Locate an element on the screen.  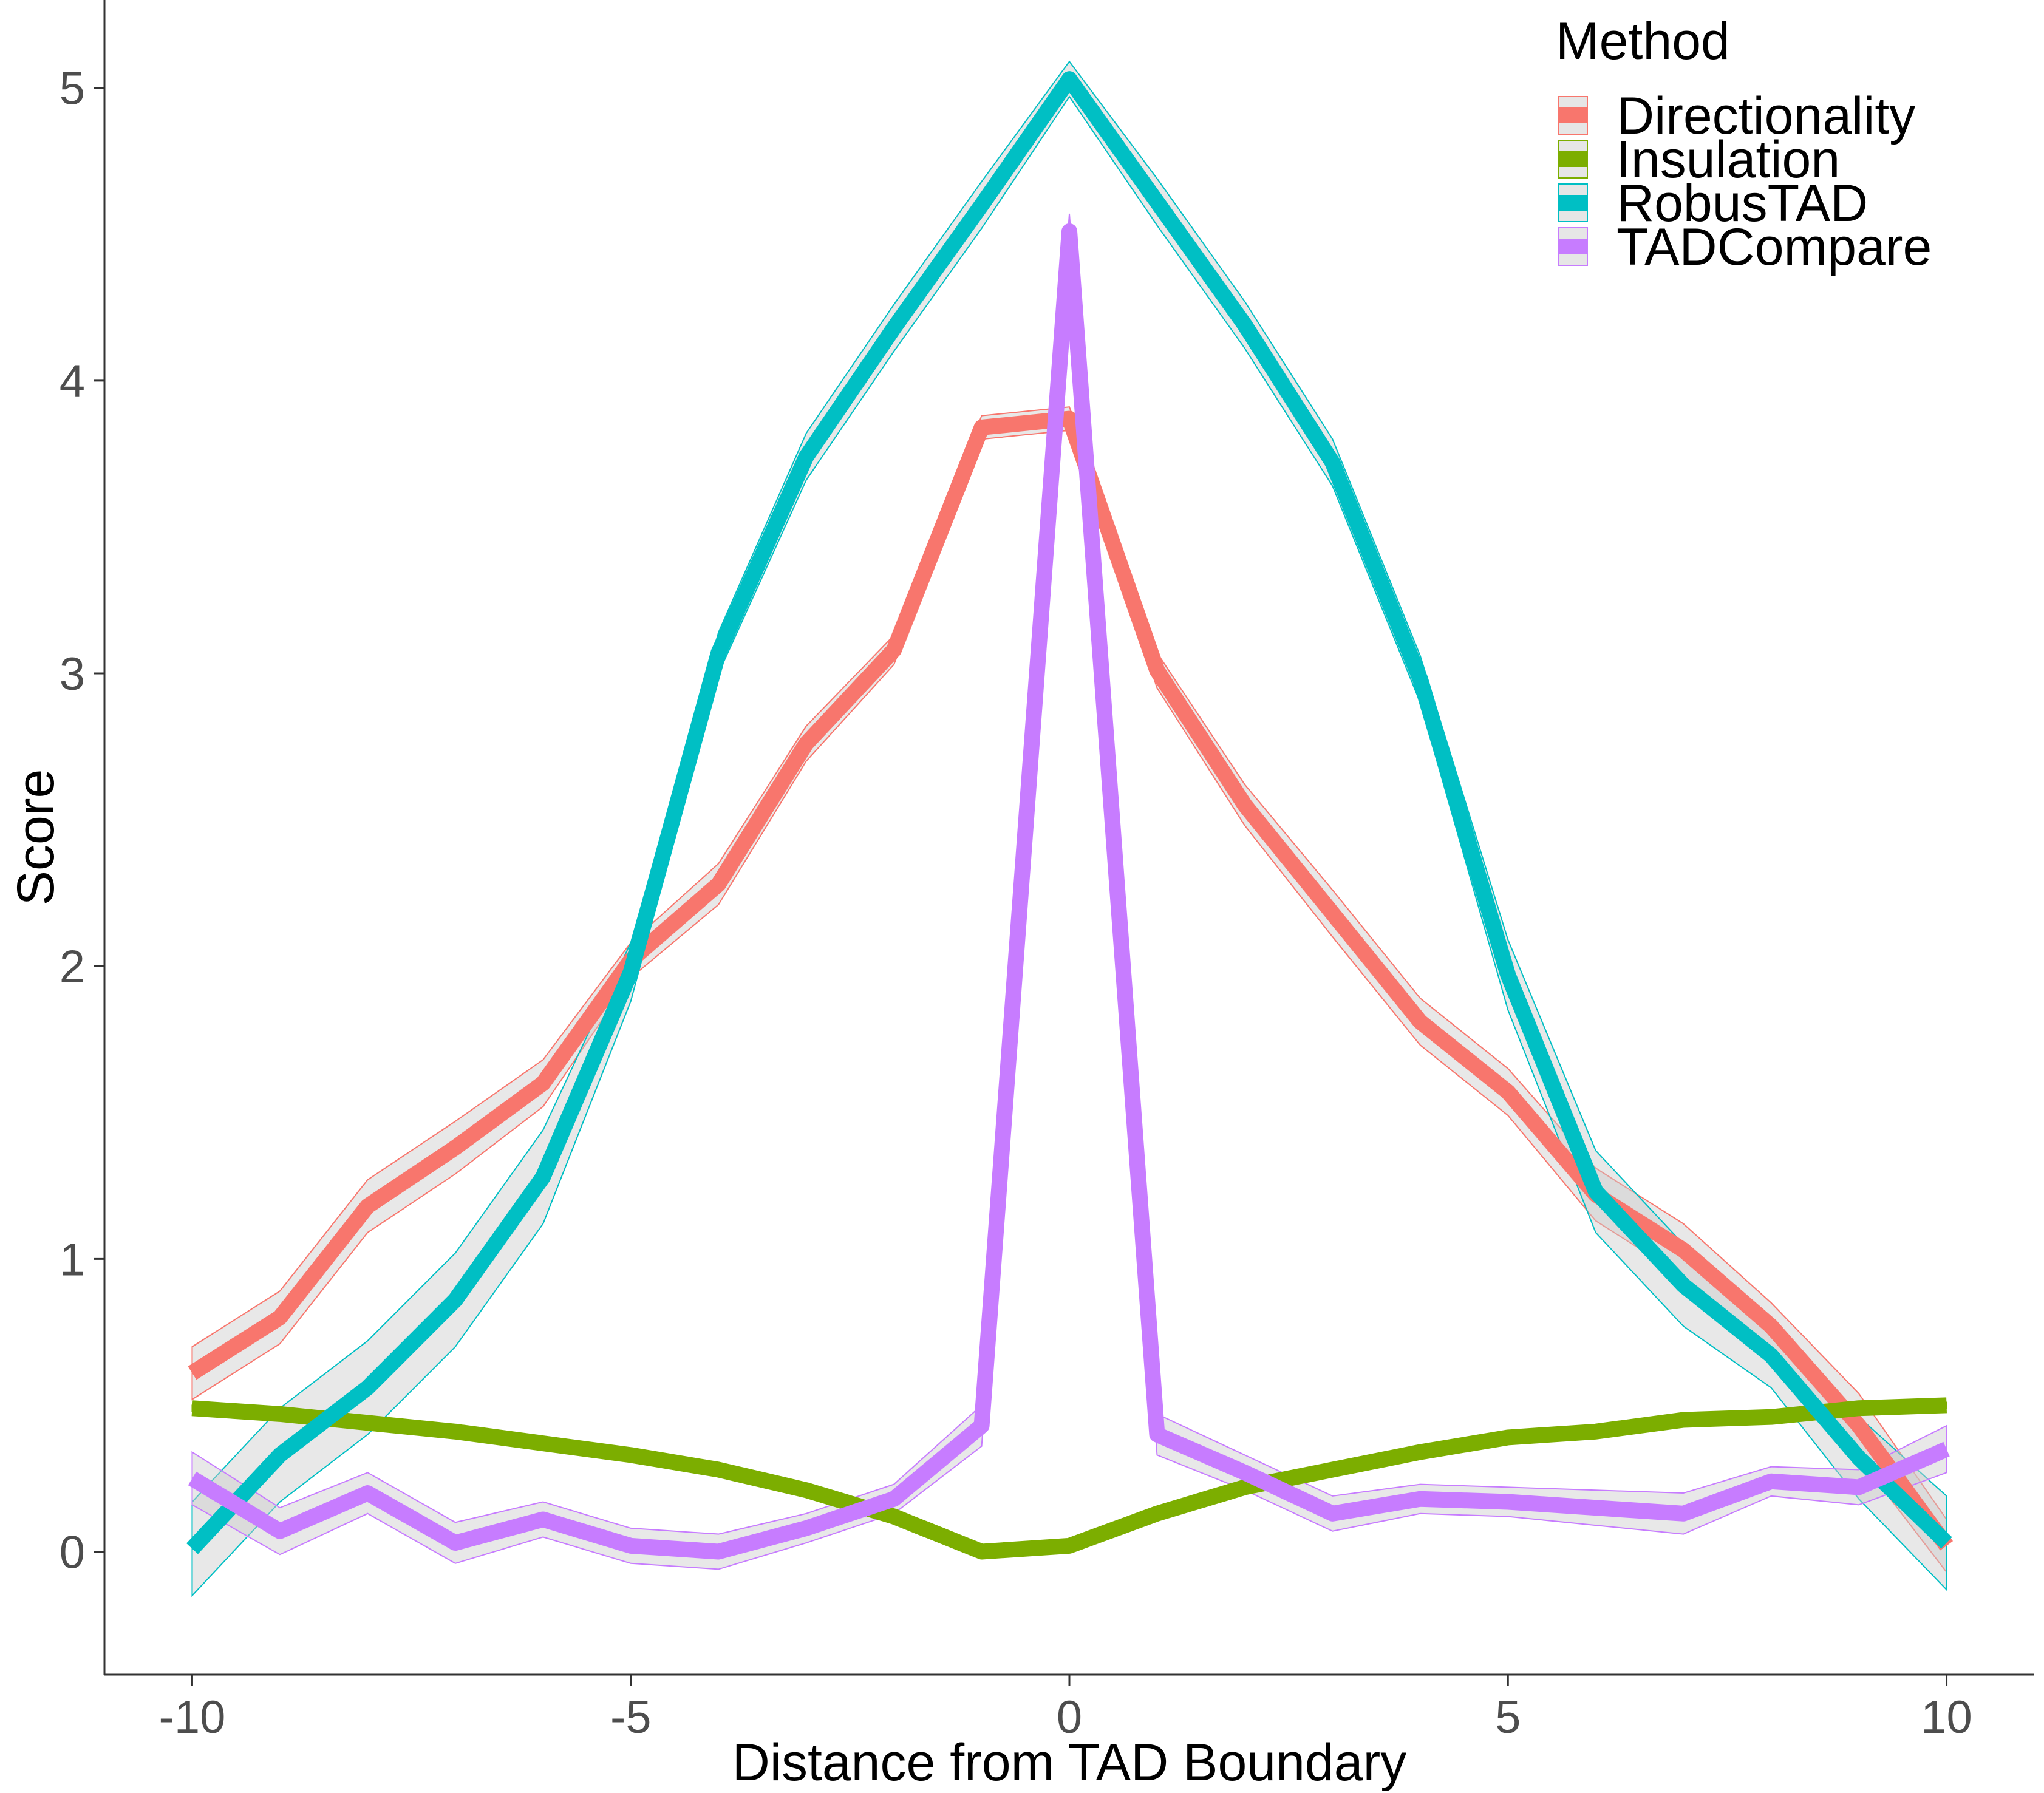
y-tick-label: 5 is located at coordinates (72, 89).